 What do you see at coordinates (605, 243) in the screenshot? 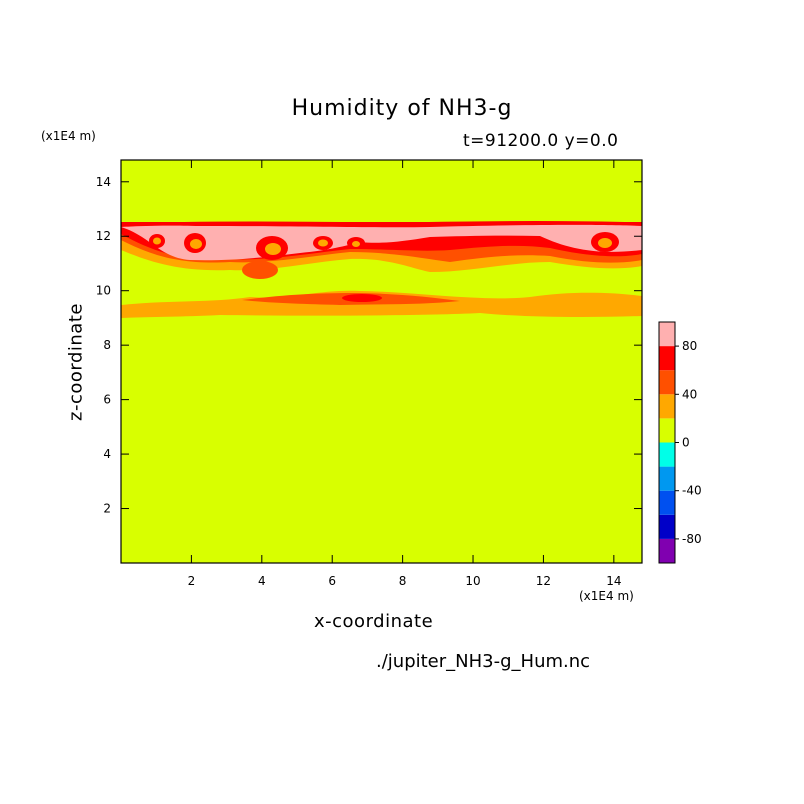
I see `contour-cell-6-core` at bounding box center [605, 243].